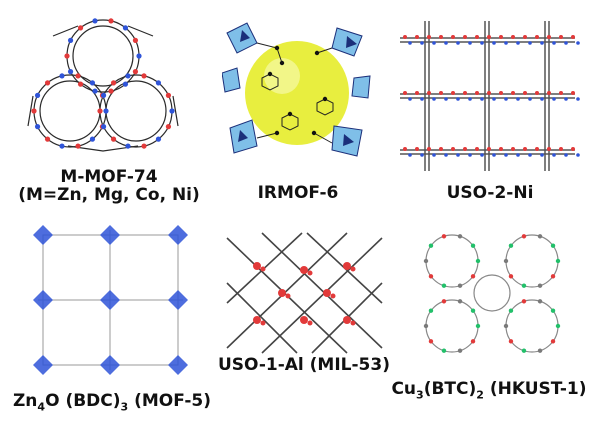 The height and width of the screenshot is (425, 595). What do you see at coordinates (25, 401) in the screenshot?
I see `mof5-prefix: Zn` at bounding box center [25, 401].